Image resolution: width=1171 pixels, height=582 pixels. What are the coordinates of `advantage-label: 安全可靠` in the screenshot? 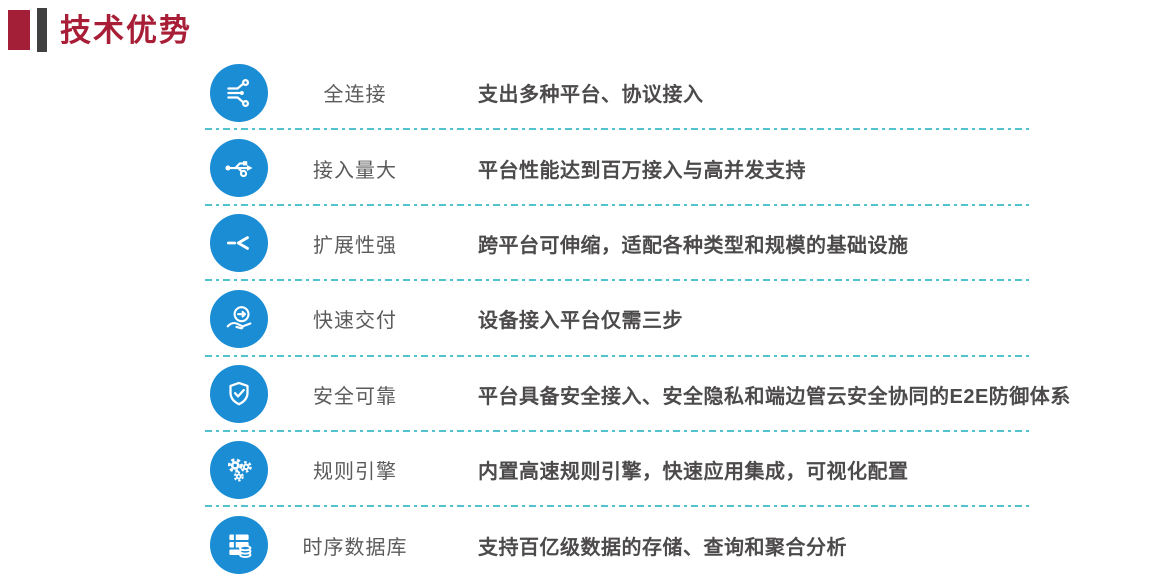 It's located at (355, 396).